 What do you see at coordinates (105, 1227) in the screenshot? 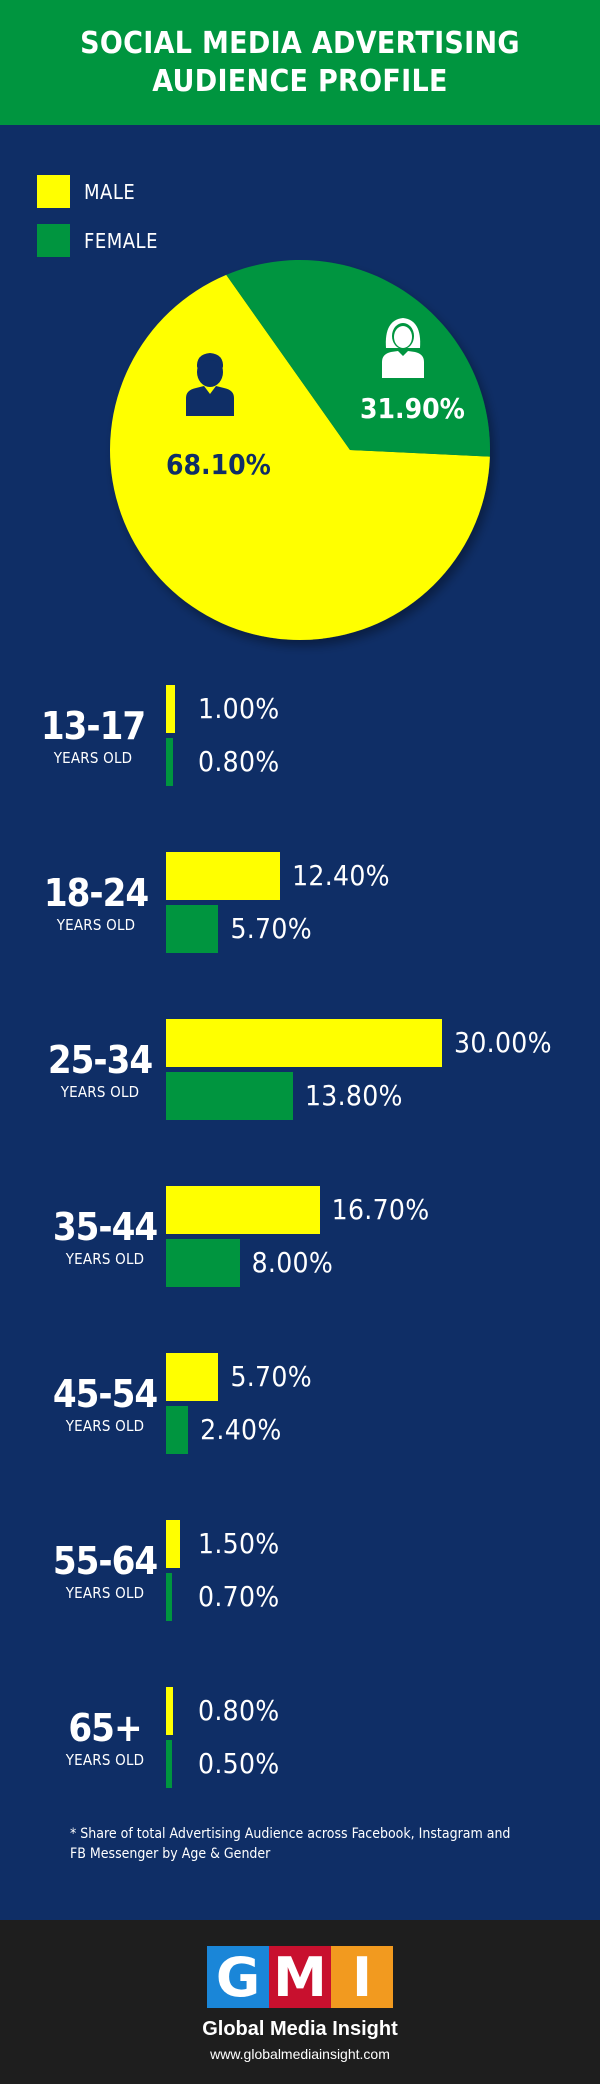
I see `age-range-label: 35-44` at bounding box center [105, 1227].